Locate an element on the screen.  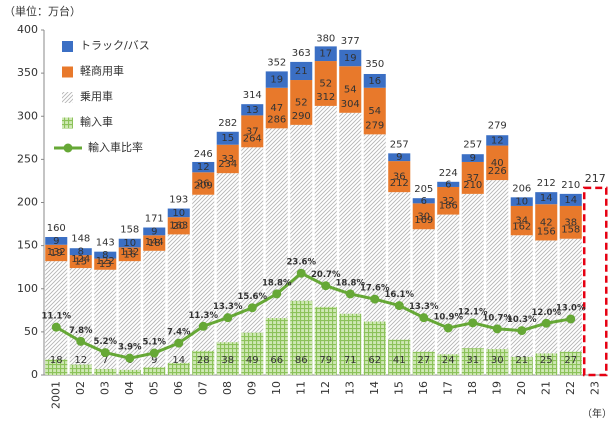
segment-label: 52 is located at coordinates (325, 83).